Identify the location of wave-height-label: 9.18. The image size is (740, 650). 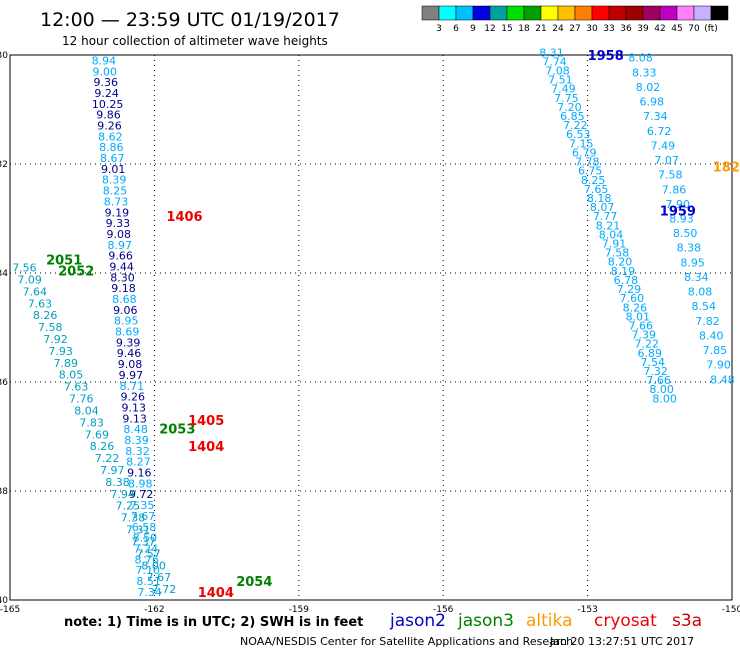
(123, 288).